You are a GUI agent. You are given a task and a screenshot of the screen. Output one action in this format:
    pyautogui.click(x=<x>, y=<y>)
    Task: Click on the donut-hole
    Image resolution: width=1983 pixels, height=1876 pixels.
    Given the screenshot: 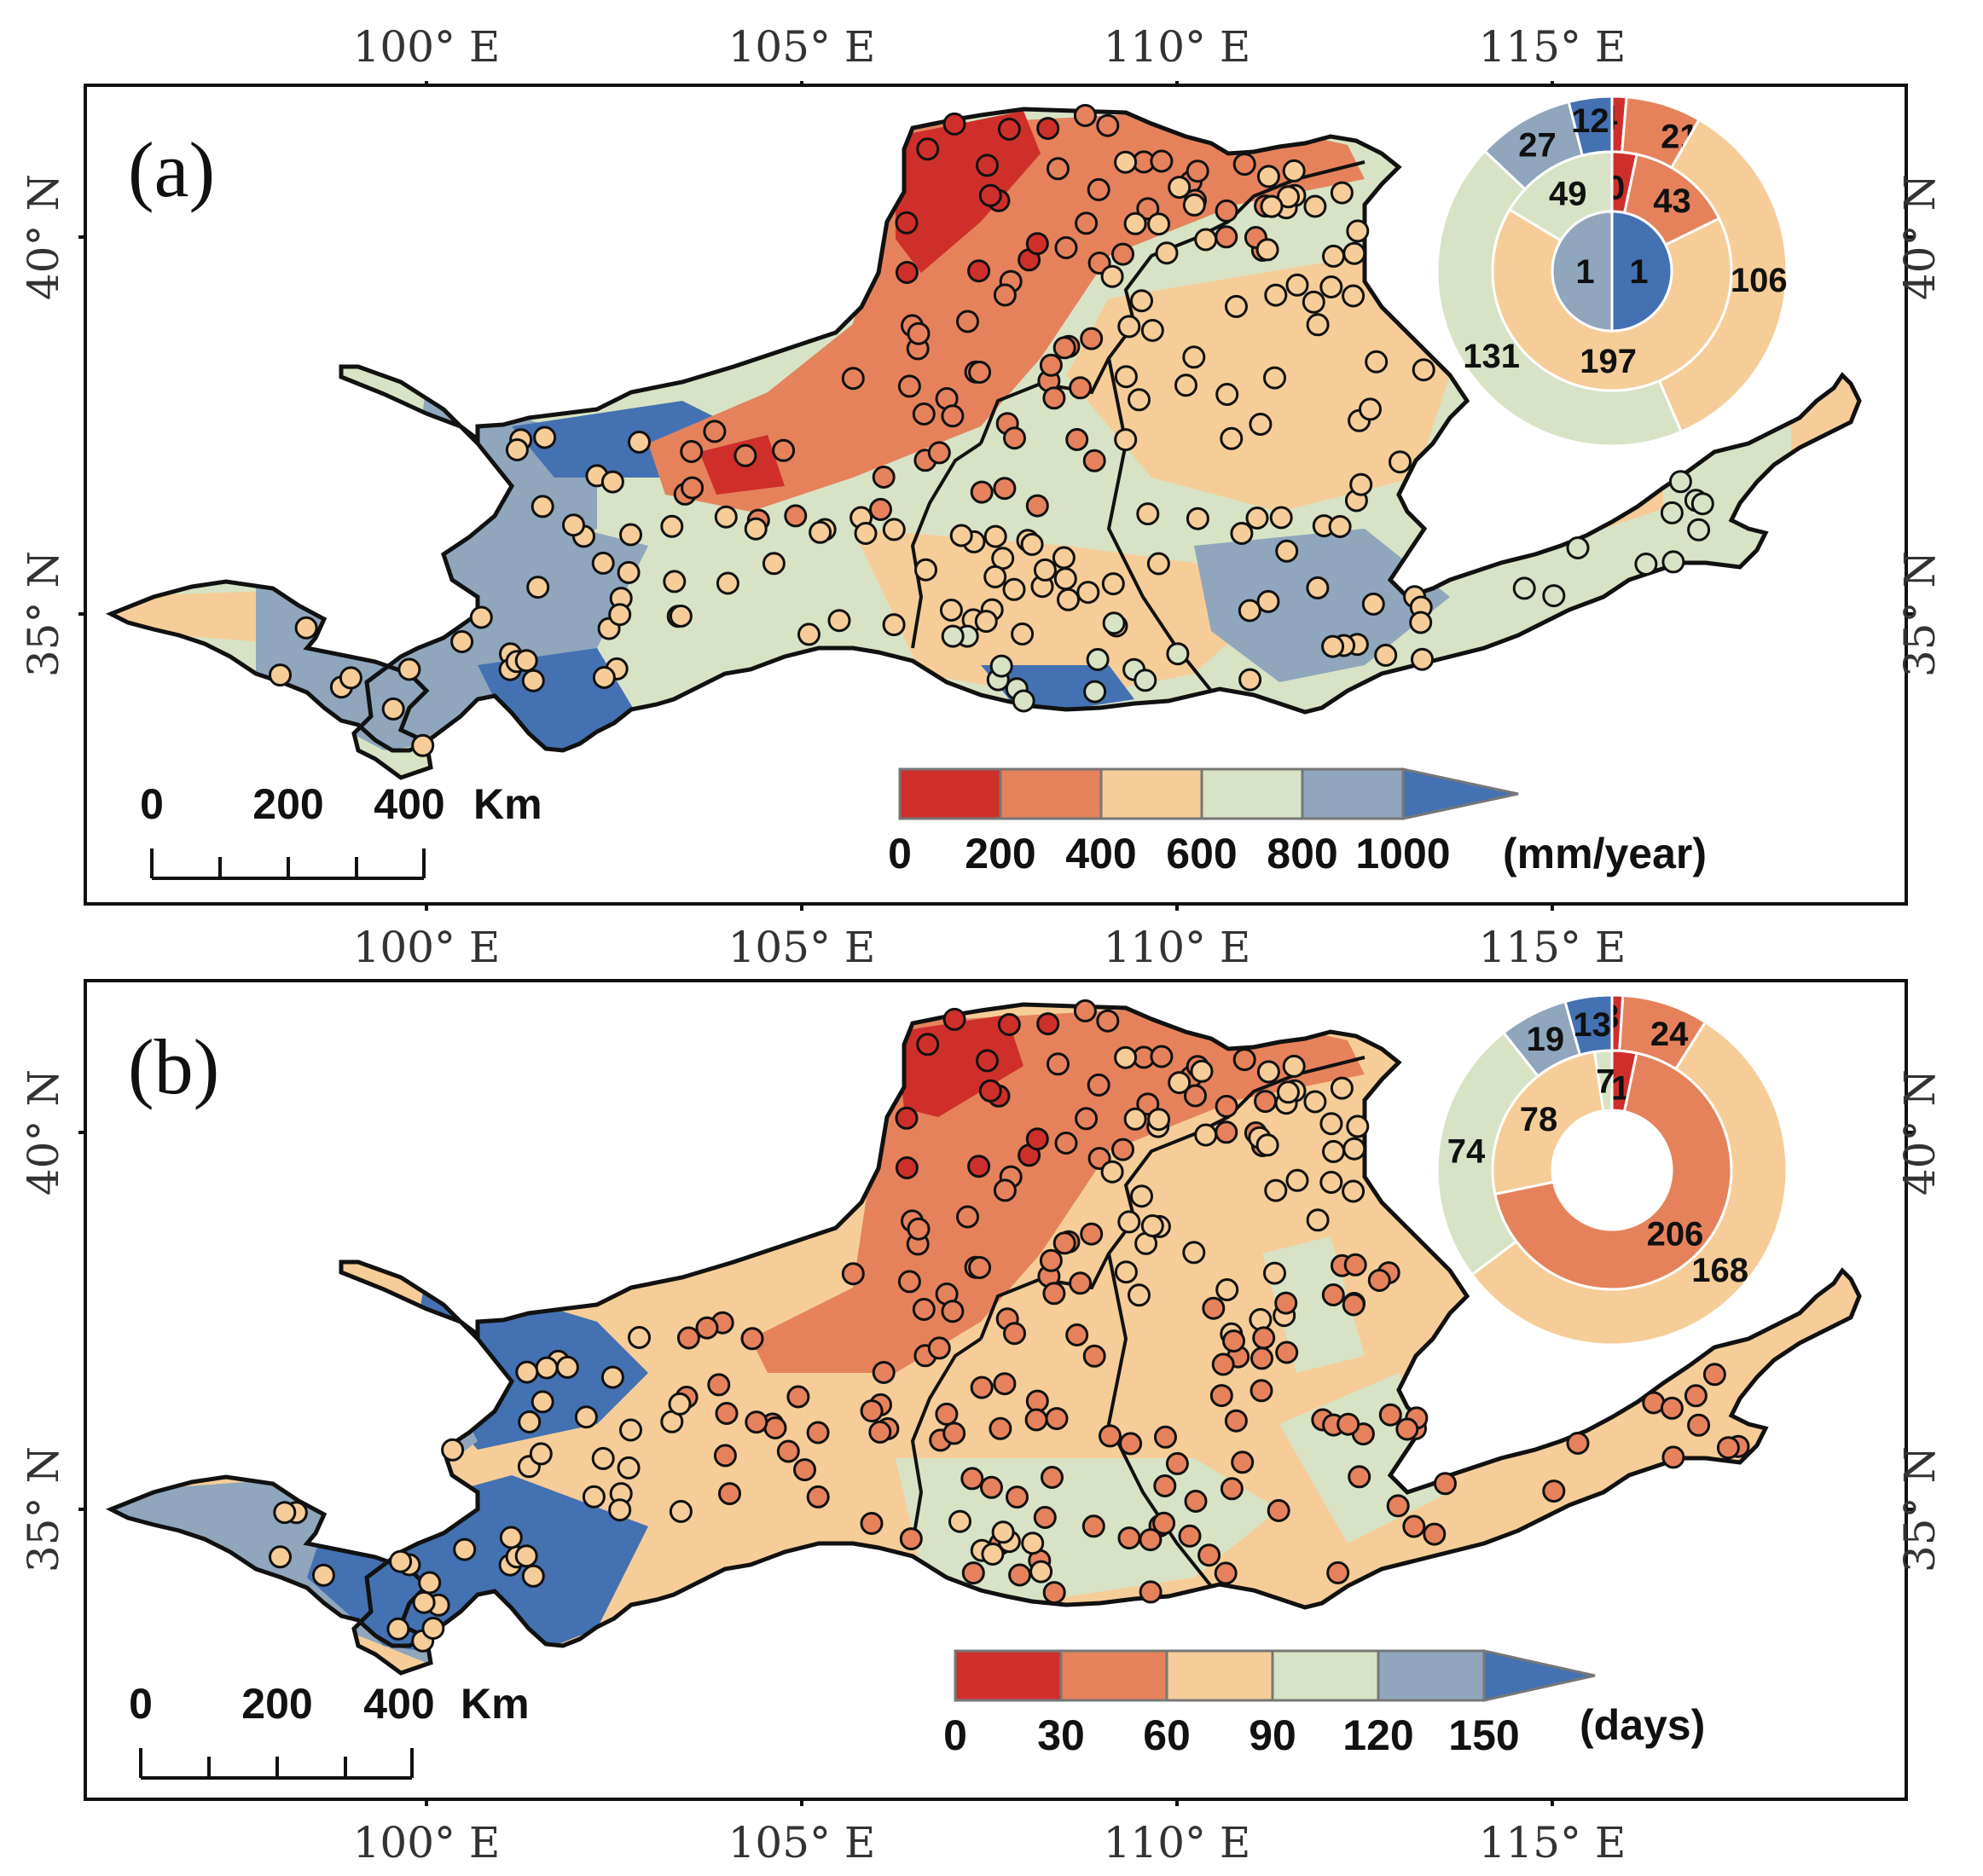 What is the action you would take?
    pyautogui.click(x=1612, y=1170)
    